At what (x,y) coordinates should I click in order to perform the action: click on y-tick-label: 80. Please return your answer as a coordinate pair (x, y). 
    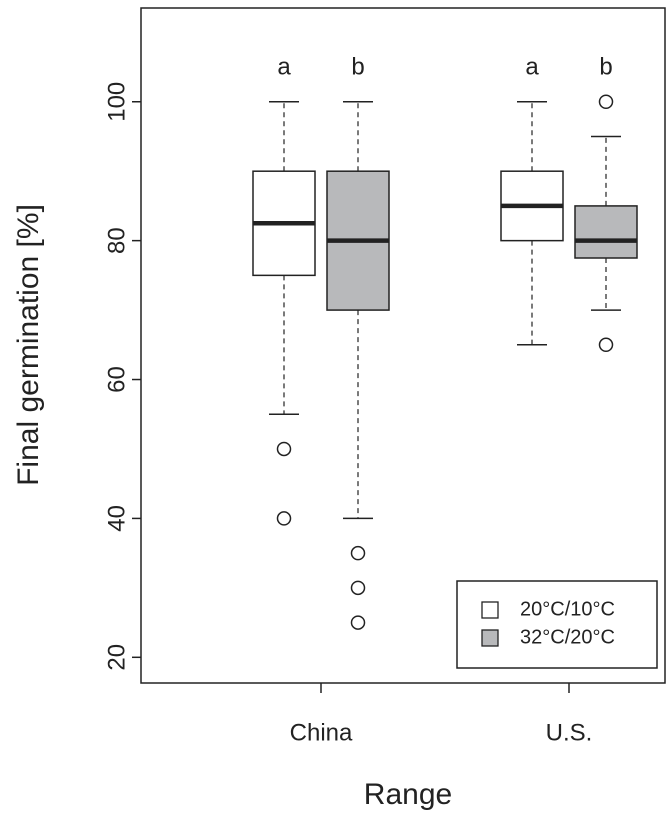
    Looking at the image, I should click on (116, 240).